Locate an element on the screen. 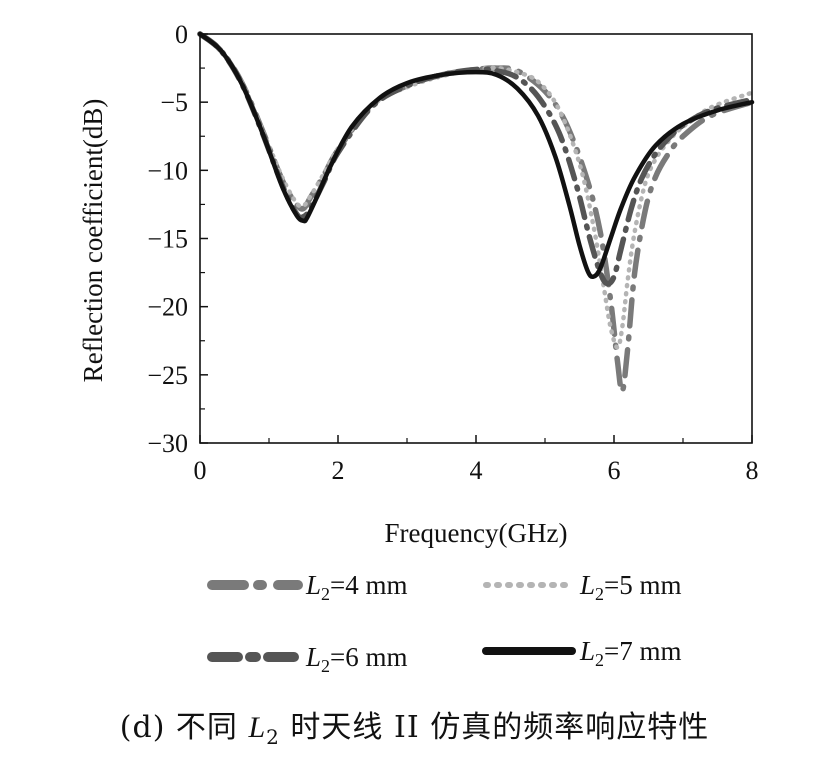 This screenshot has width=829, height=759. y-tick-label: −5 is located at coordinates (174, 102).